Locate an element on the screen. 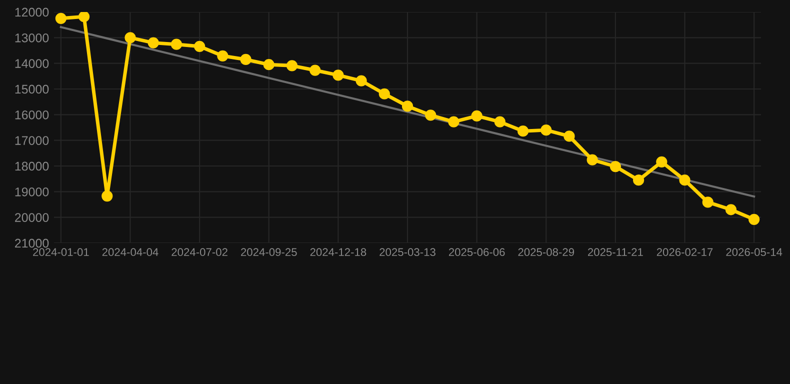 Image resolution: width=790 pixels, height=384 pixels. x-tick-label: 2024-07-02 is located at coordinates (200, 252).